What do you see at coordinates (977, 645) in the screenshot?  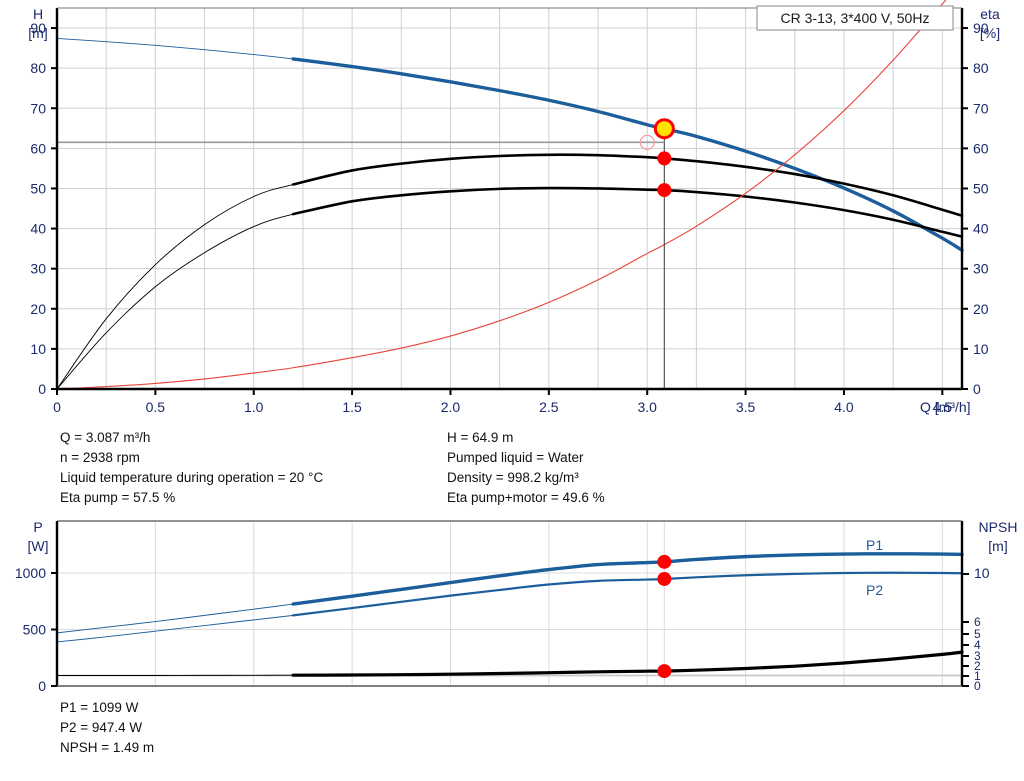 I see `ytick-right-npsh-4: 4` at bounding box center [977, 645].